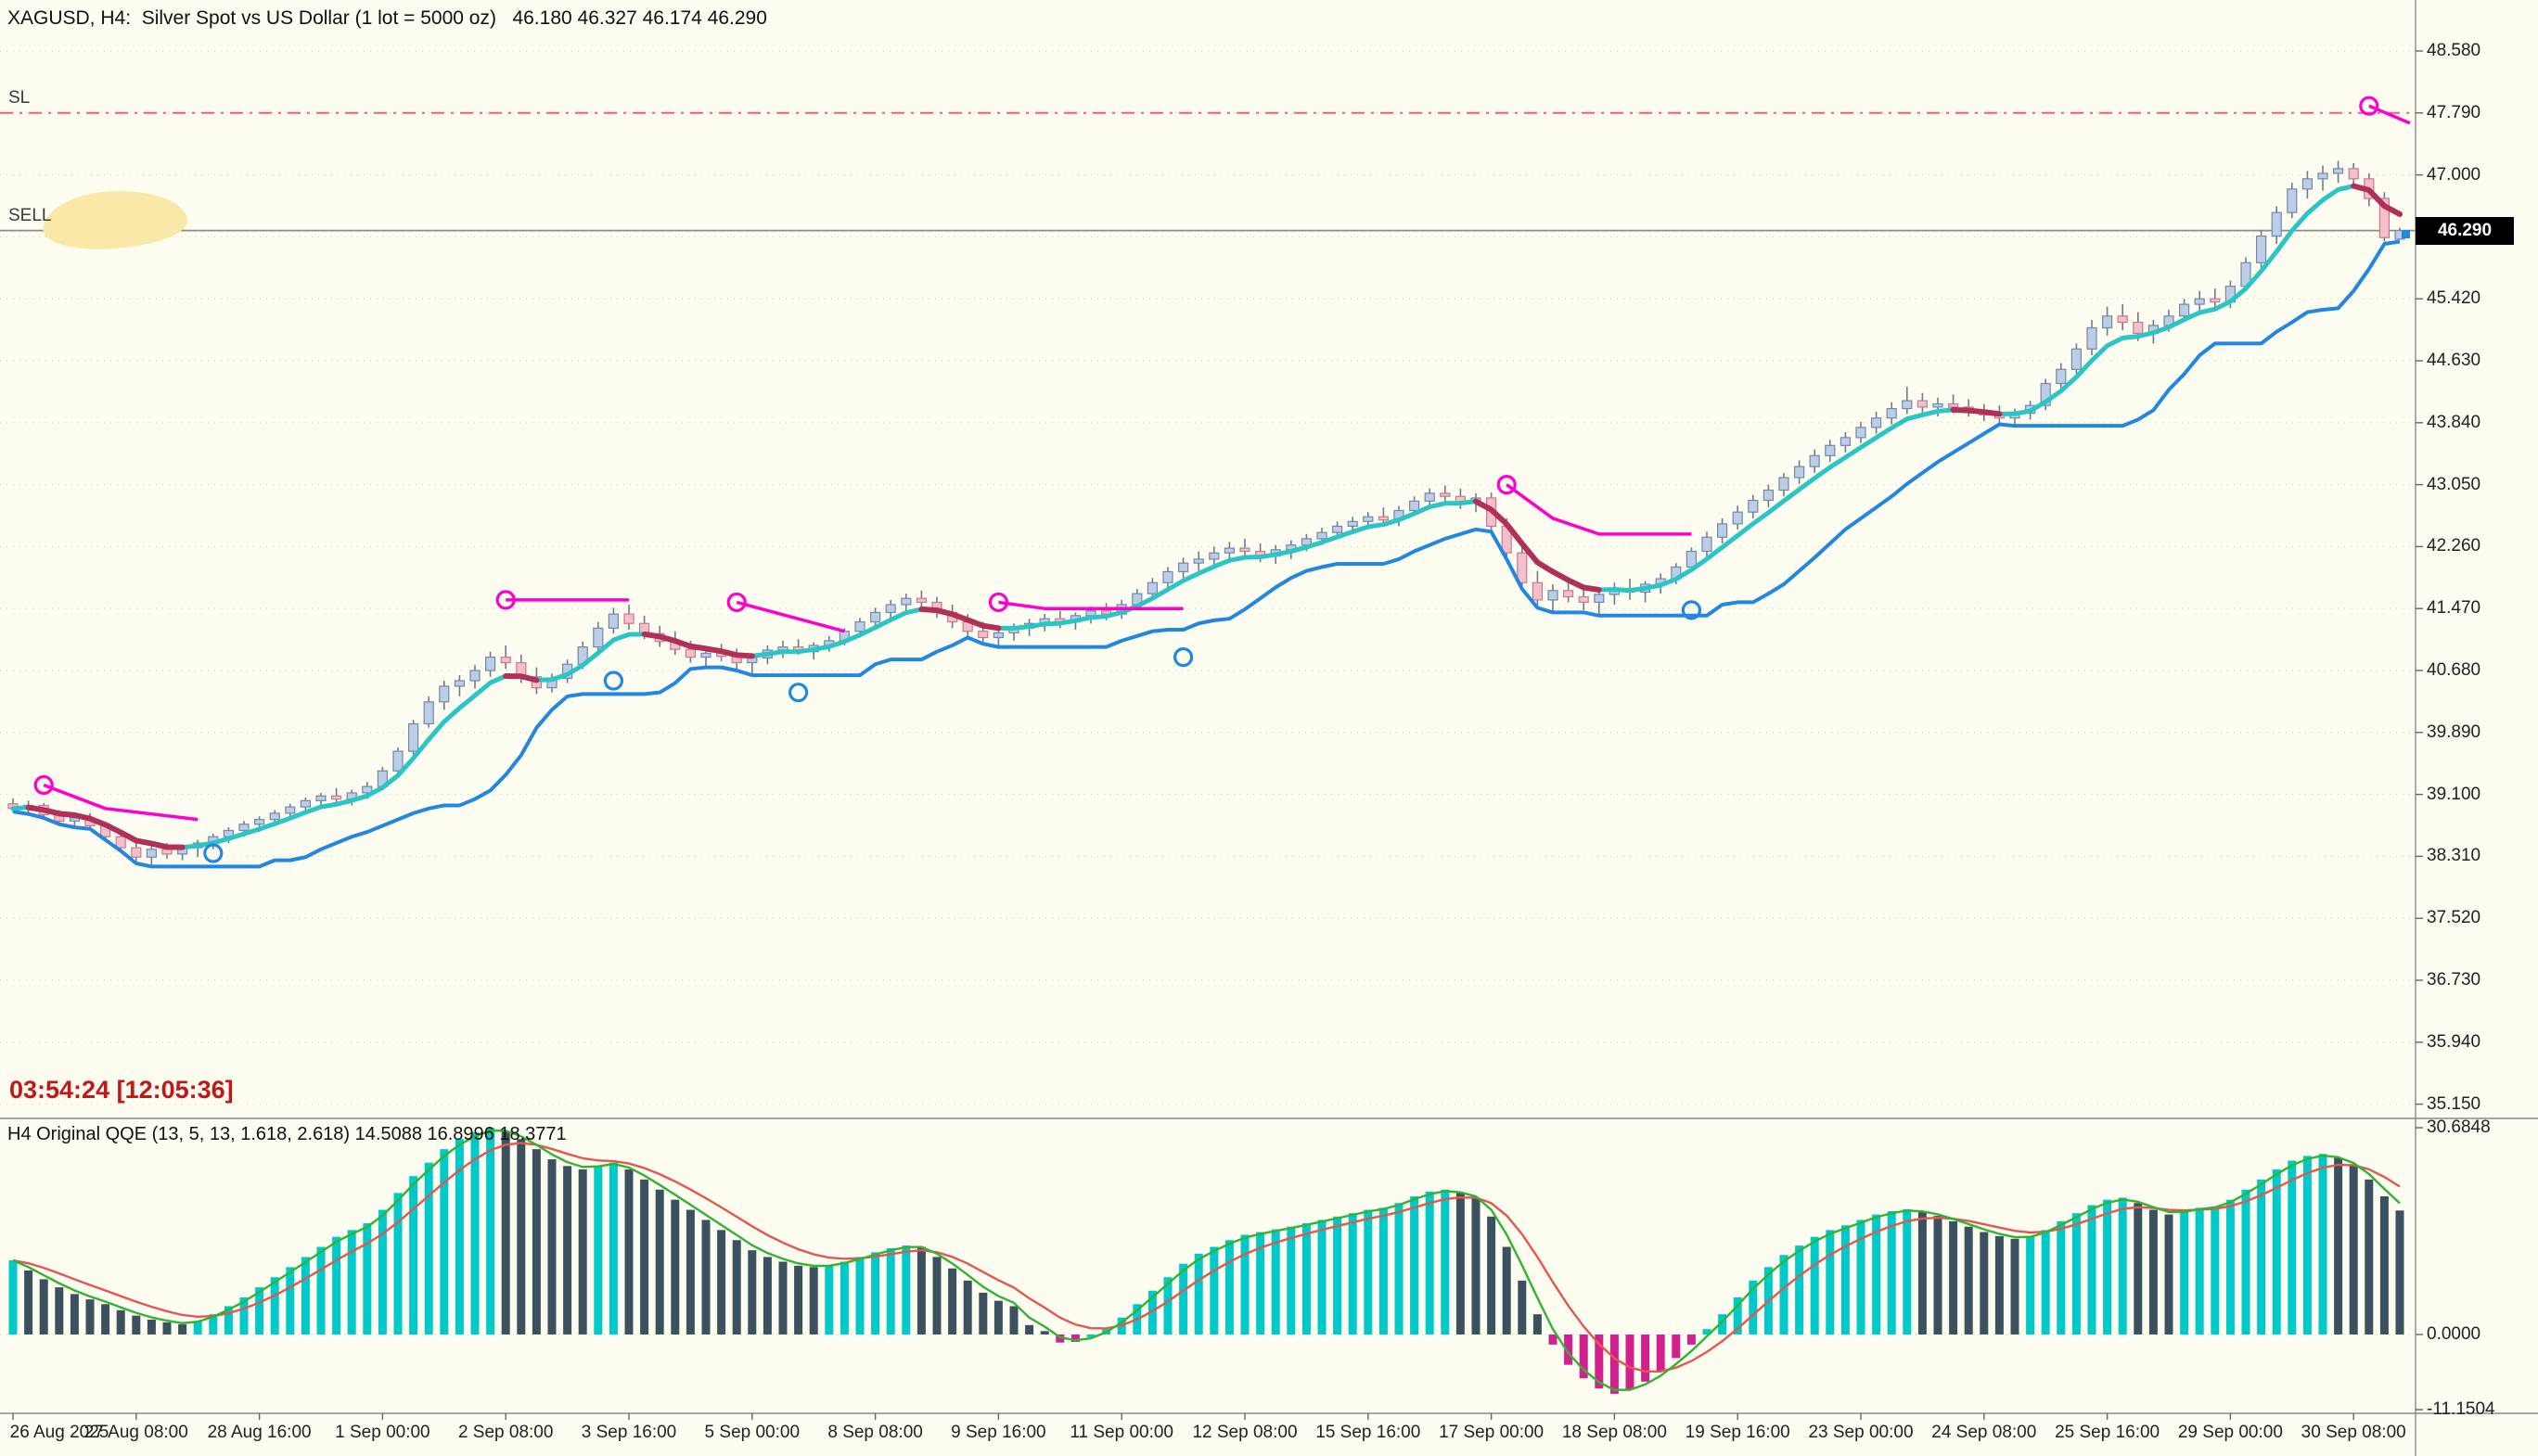 Image resolution: width=2538 pixels, height=1456 pixels. I want to click on time-tick-label: 8 Sep 08:00, so click(875, 1432).